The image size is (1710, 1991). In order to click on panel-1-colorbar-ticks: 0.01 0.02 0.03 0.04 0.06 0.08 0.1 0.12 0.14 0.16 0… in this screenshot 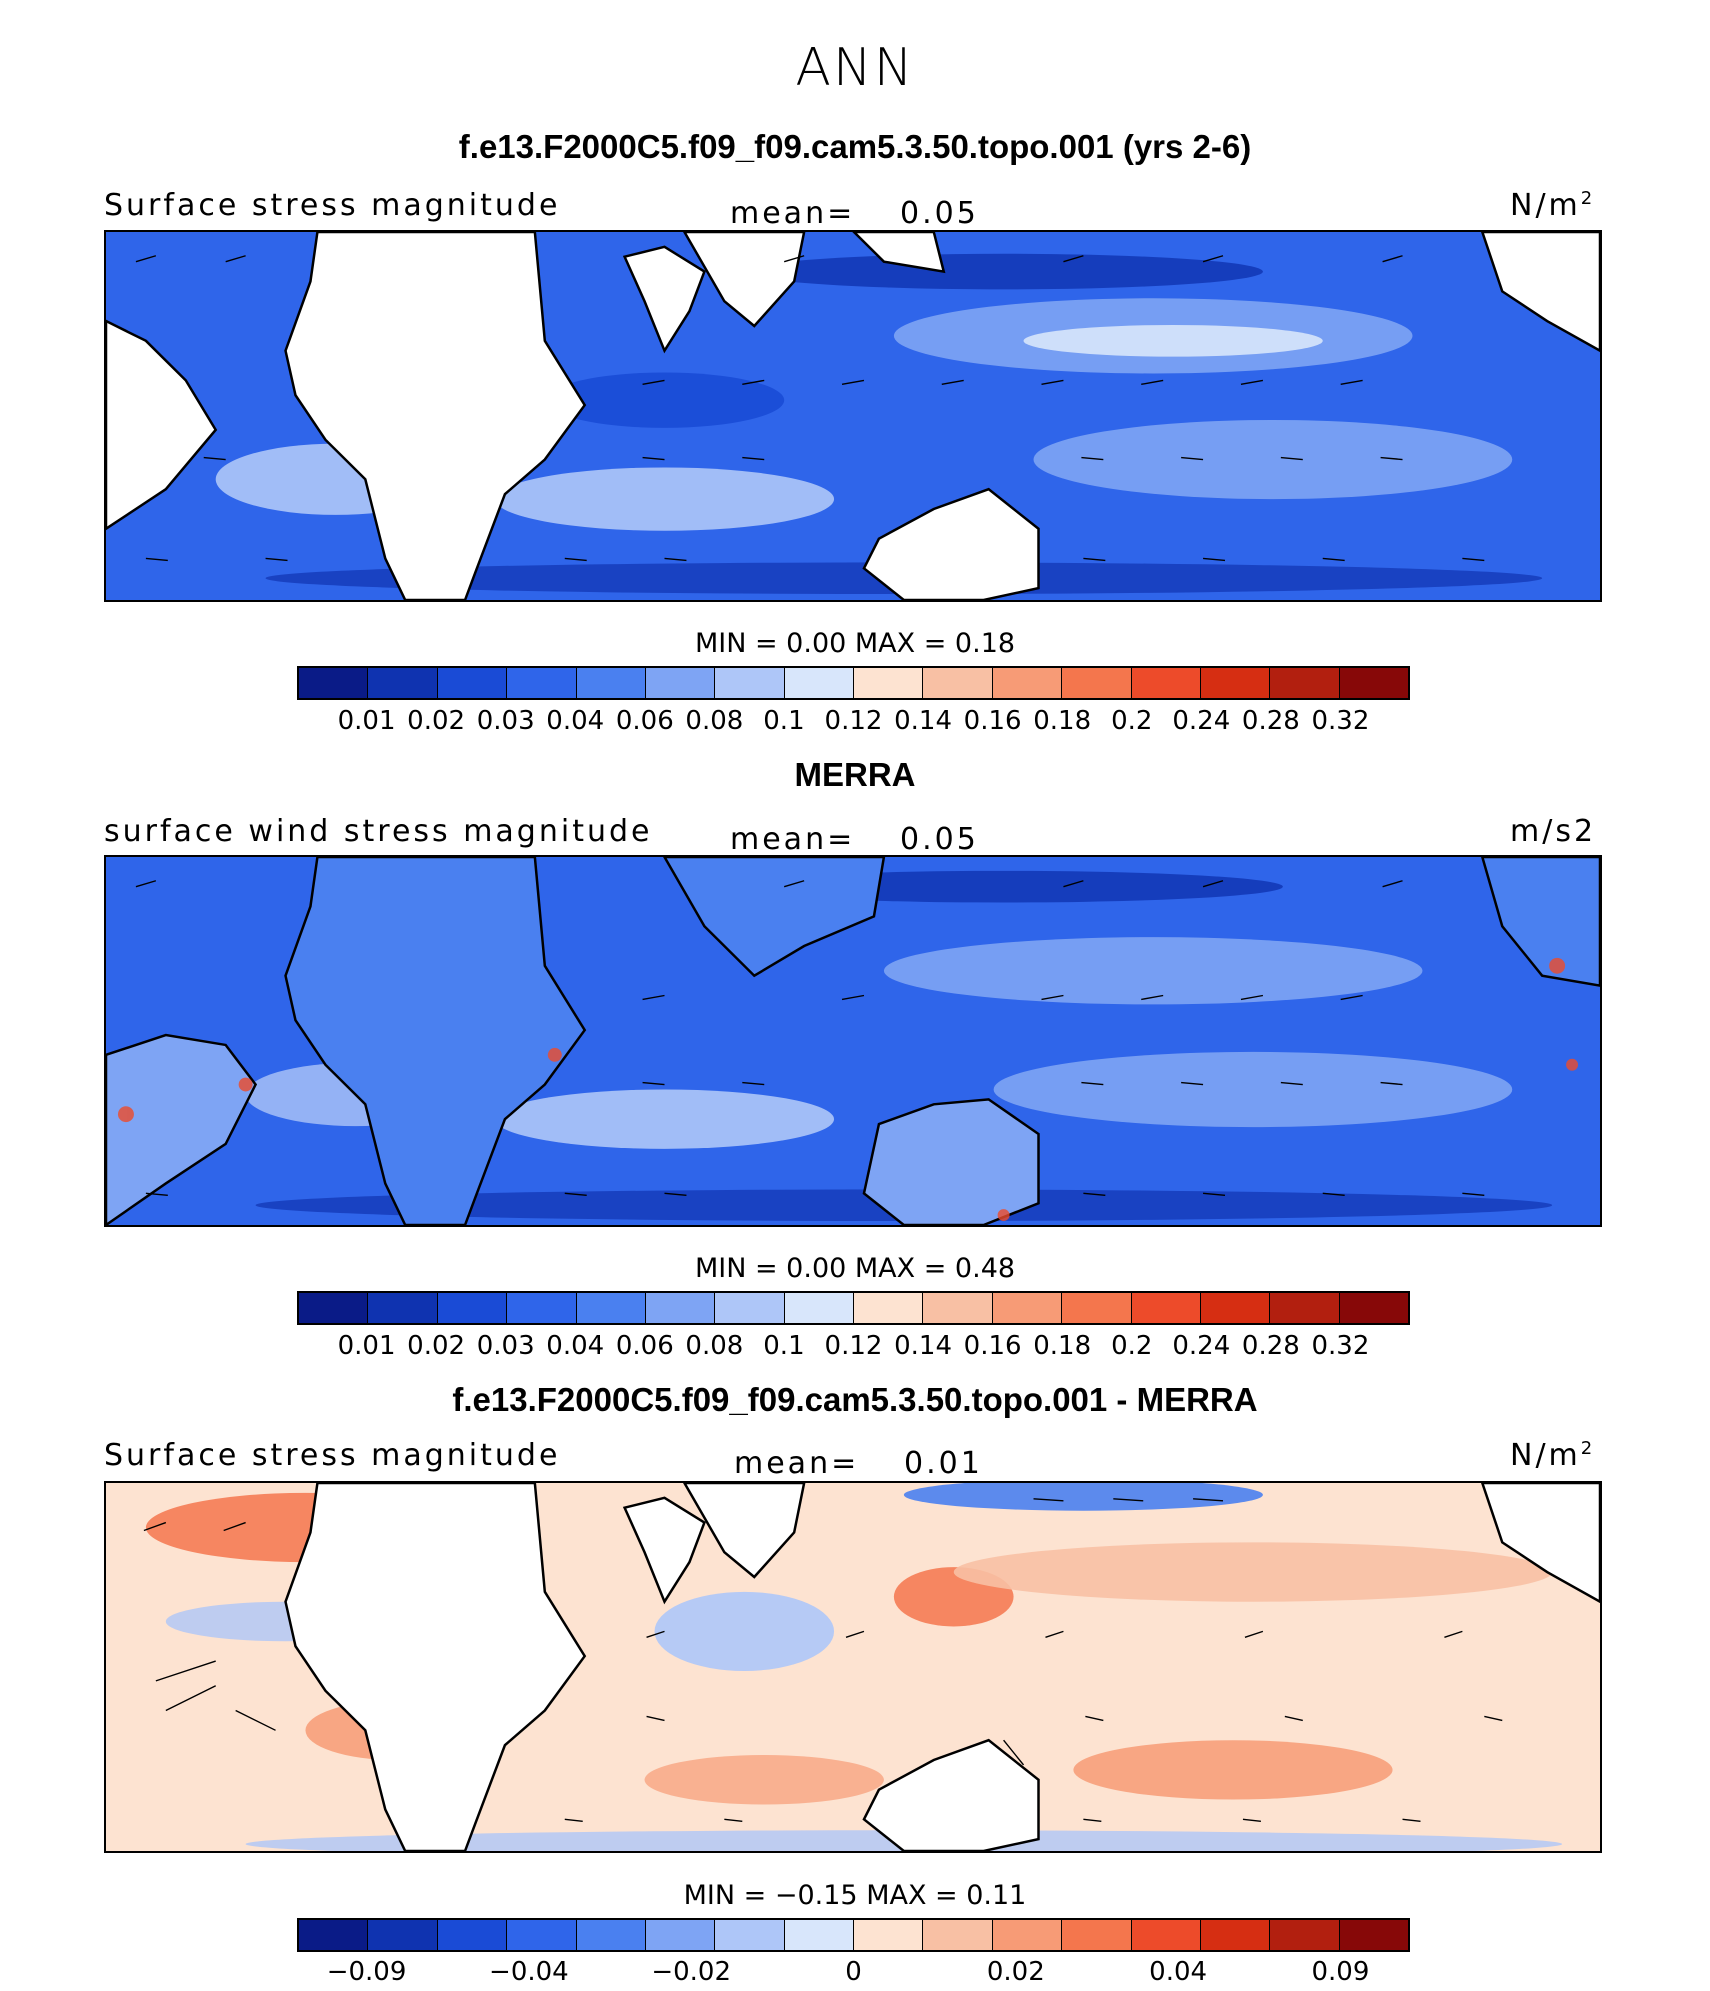, I will do `click(853, 723)`.